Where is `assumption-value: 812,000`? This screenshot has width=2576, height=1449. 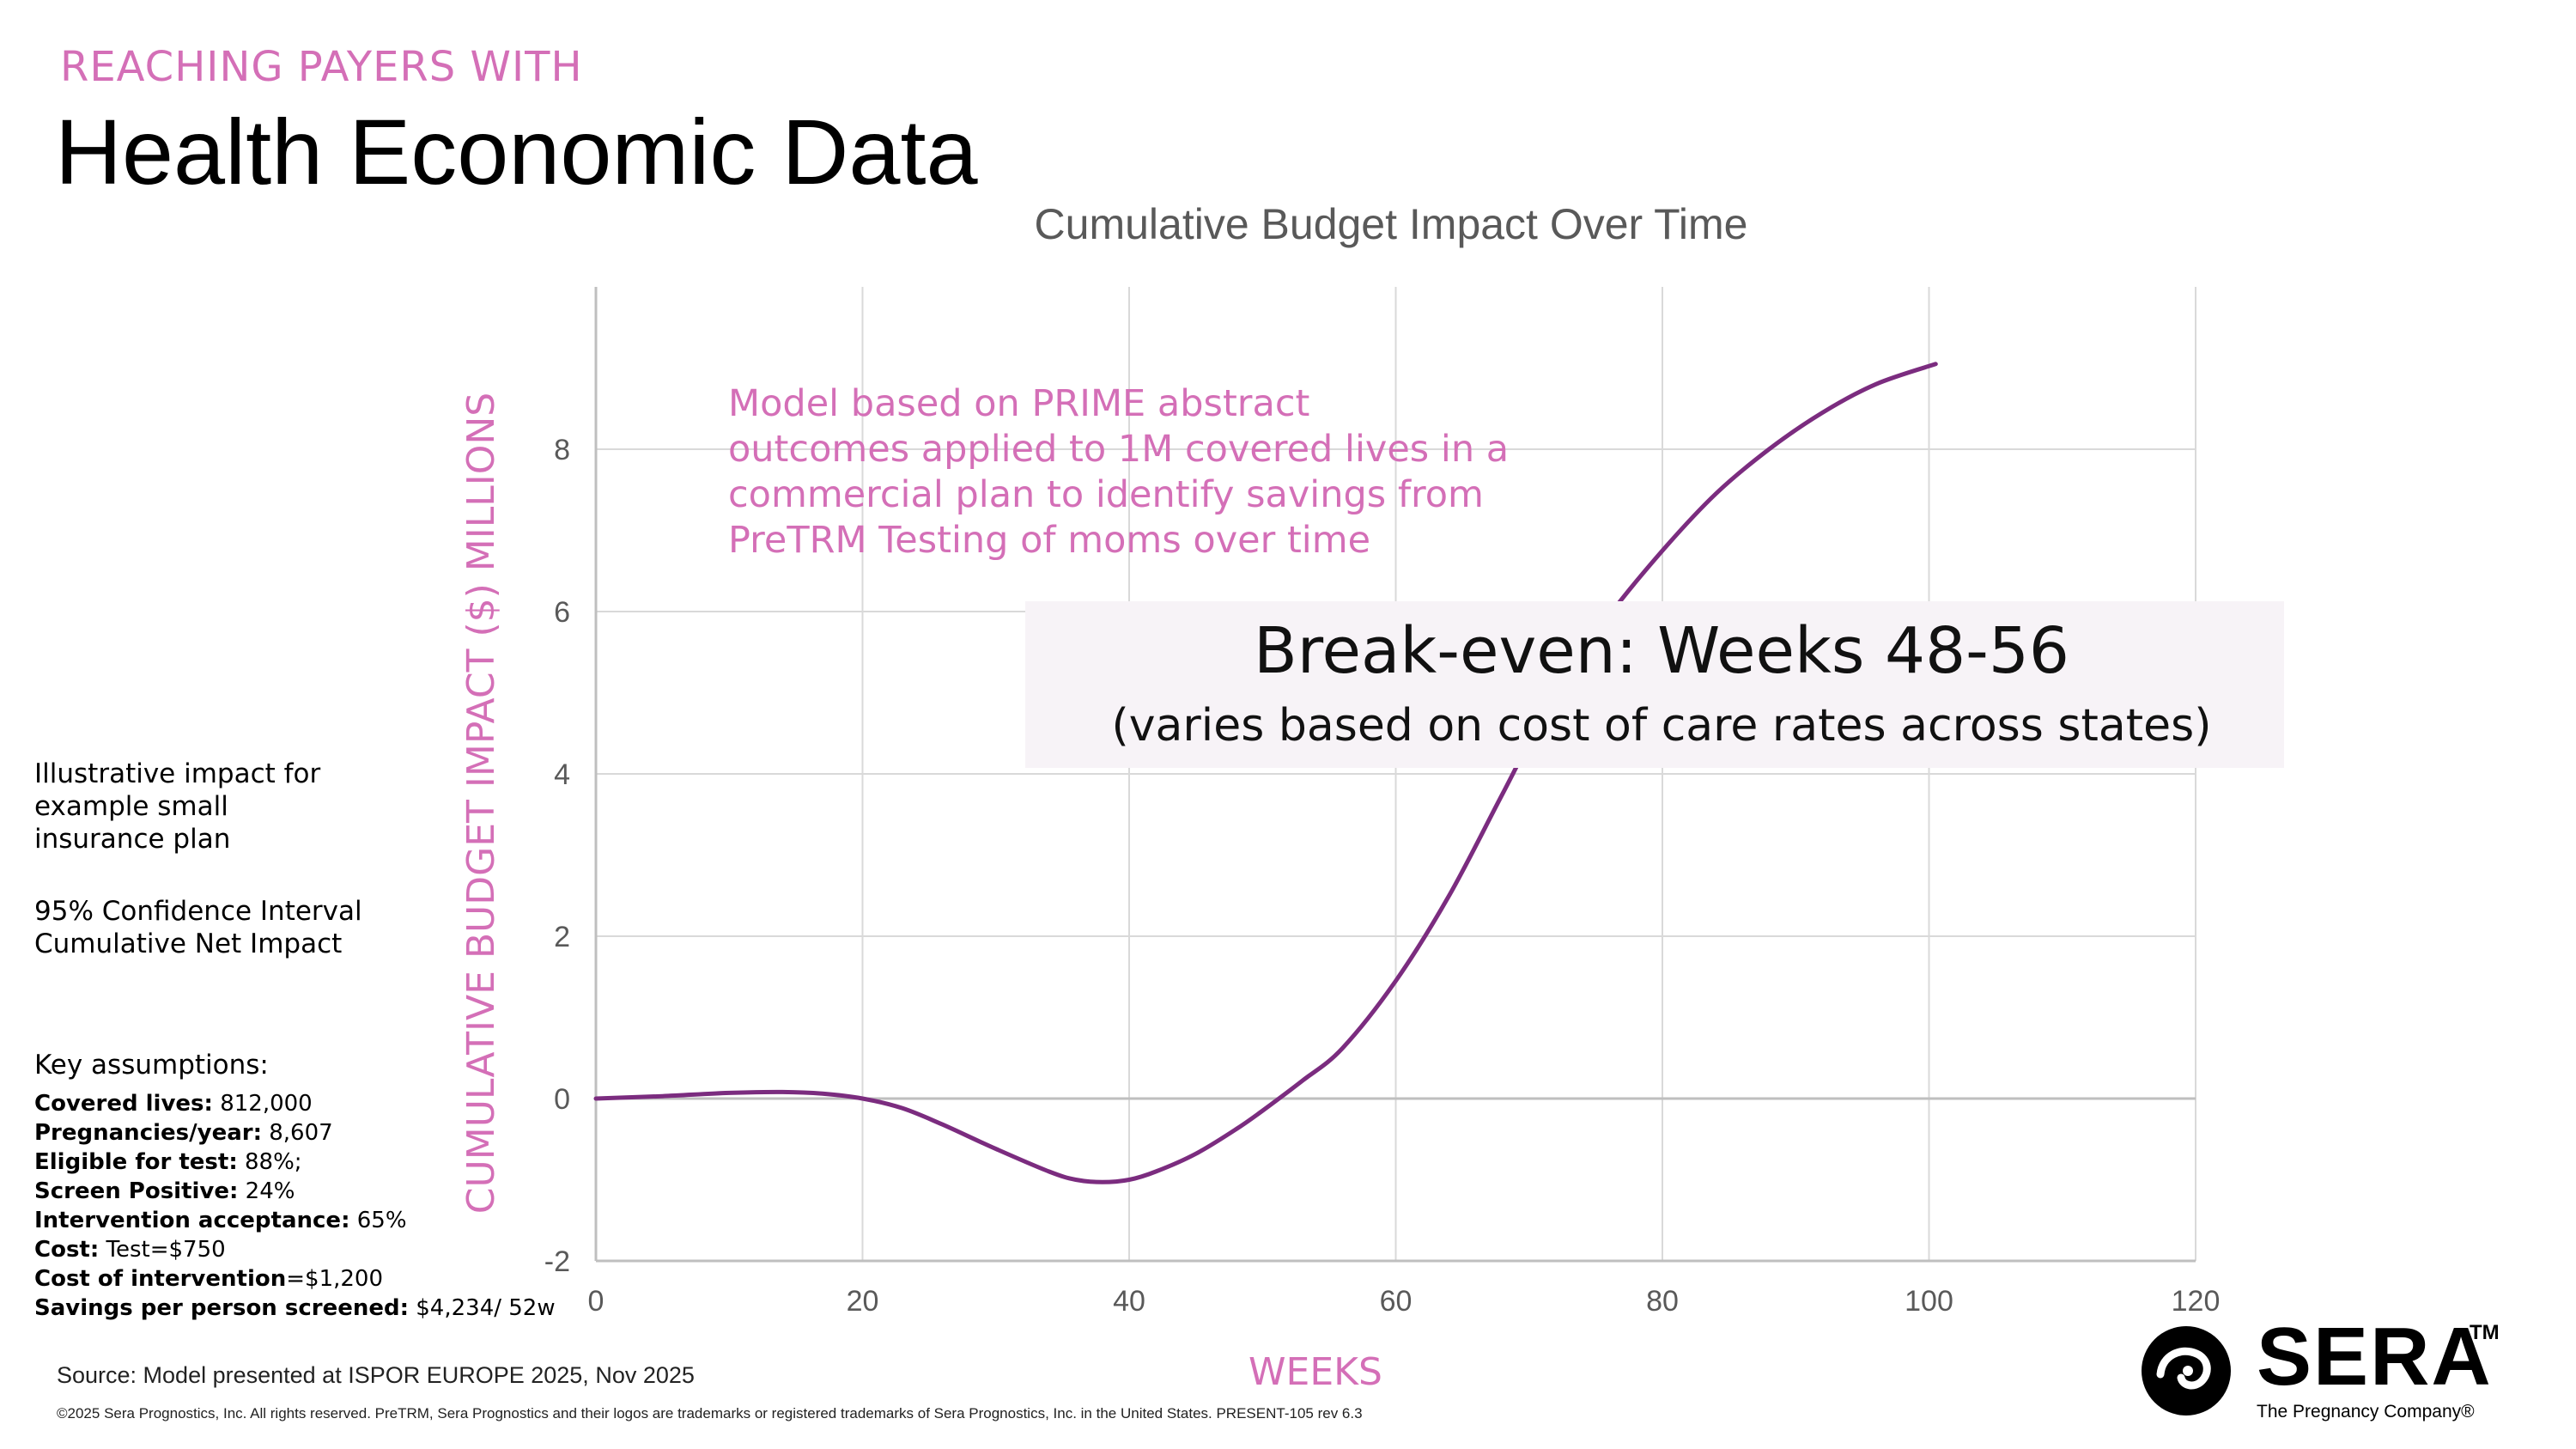 assumption-value: 812,000 is located at coordinates (262, 1104).